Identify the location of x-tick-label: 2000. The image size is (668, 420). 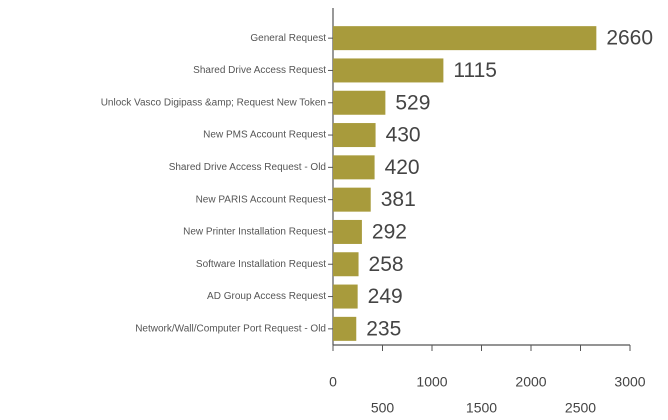
(530, 382).